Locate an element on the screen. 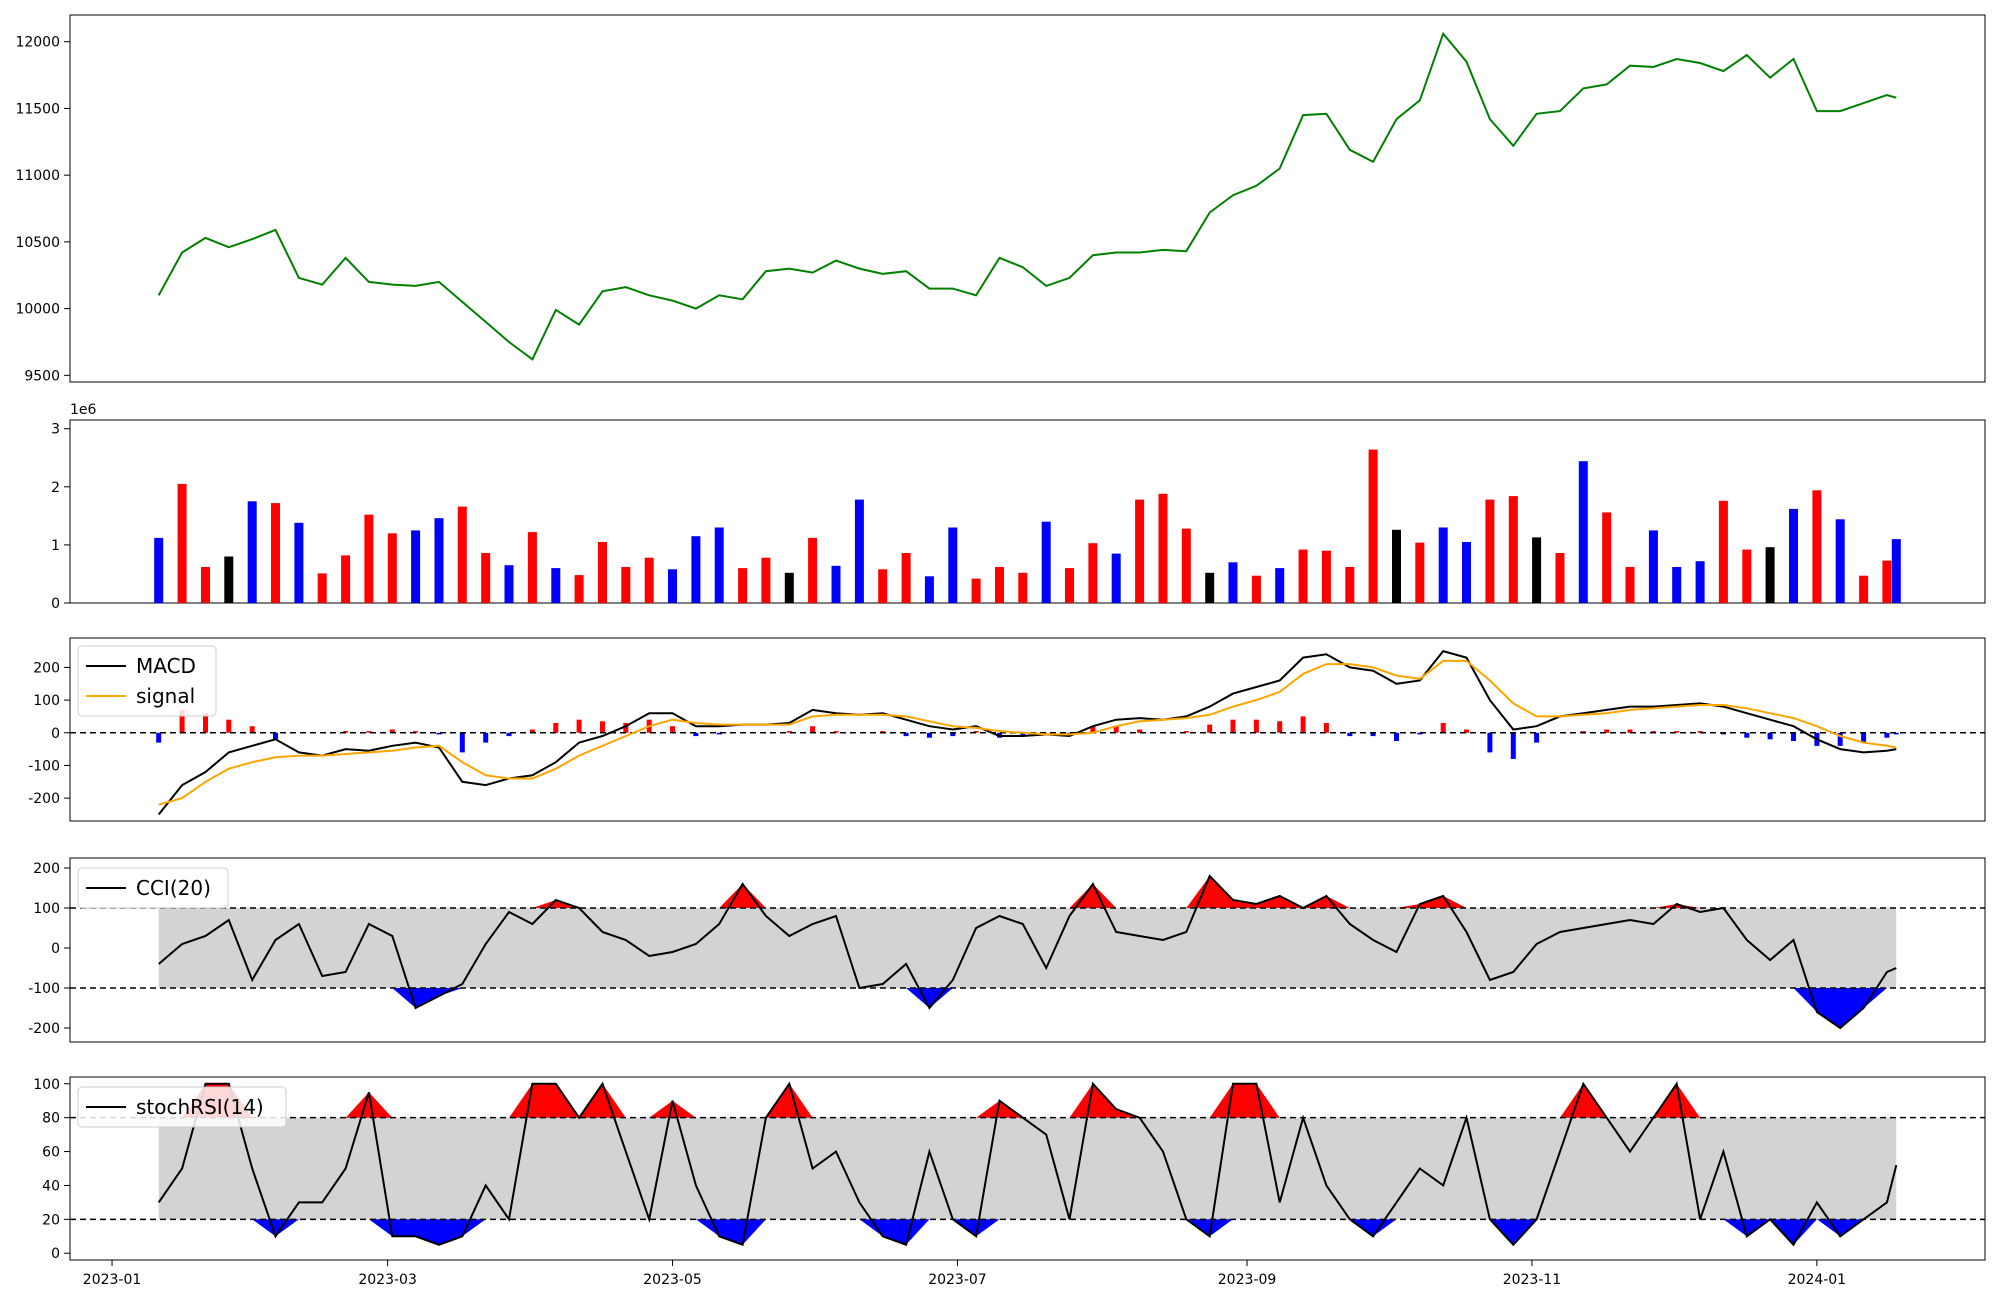 This screenshot has width=2000, height=1300. volume-scale-label: 1e6 is located at coordinates (83, 410).